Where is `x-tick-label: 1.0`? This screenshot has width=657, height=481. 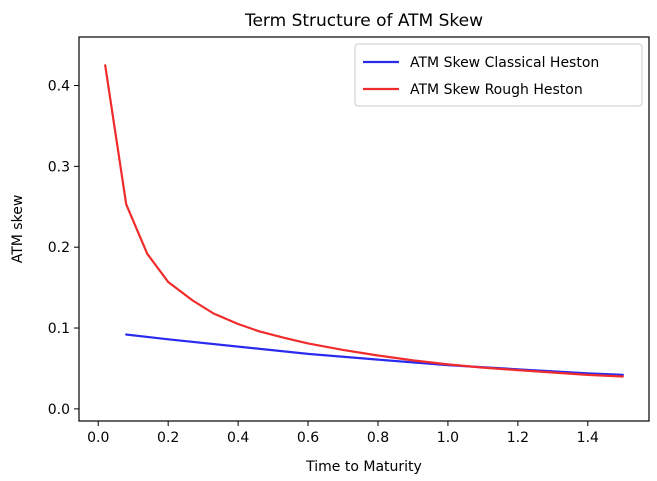
x-tick-label: 1.0 is located at coordinates (448, 438).